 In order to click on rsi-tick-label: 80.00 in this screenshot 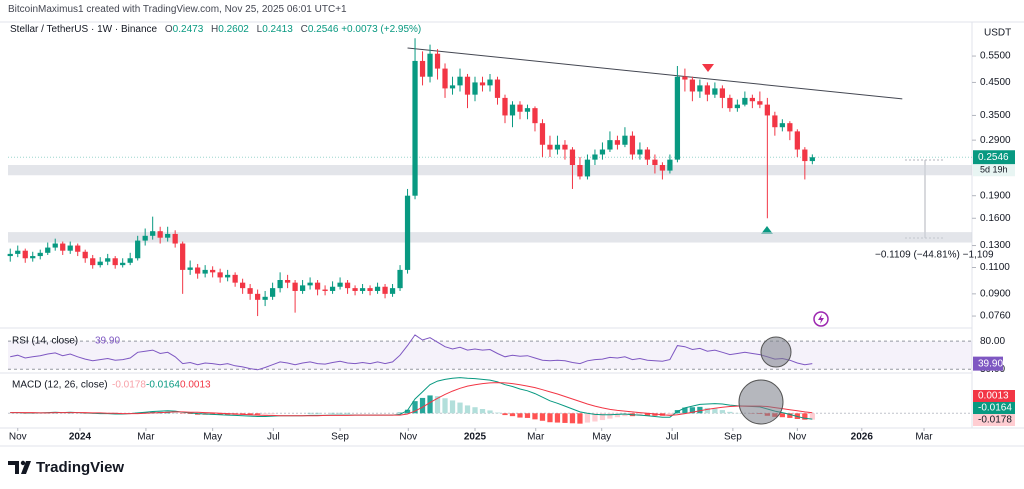, I will do `click(992, 341)`.